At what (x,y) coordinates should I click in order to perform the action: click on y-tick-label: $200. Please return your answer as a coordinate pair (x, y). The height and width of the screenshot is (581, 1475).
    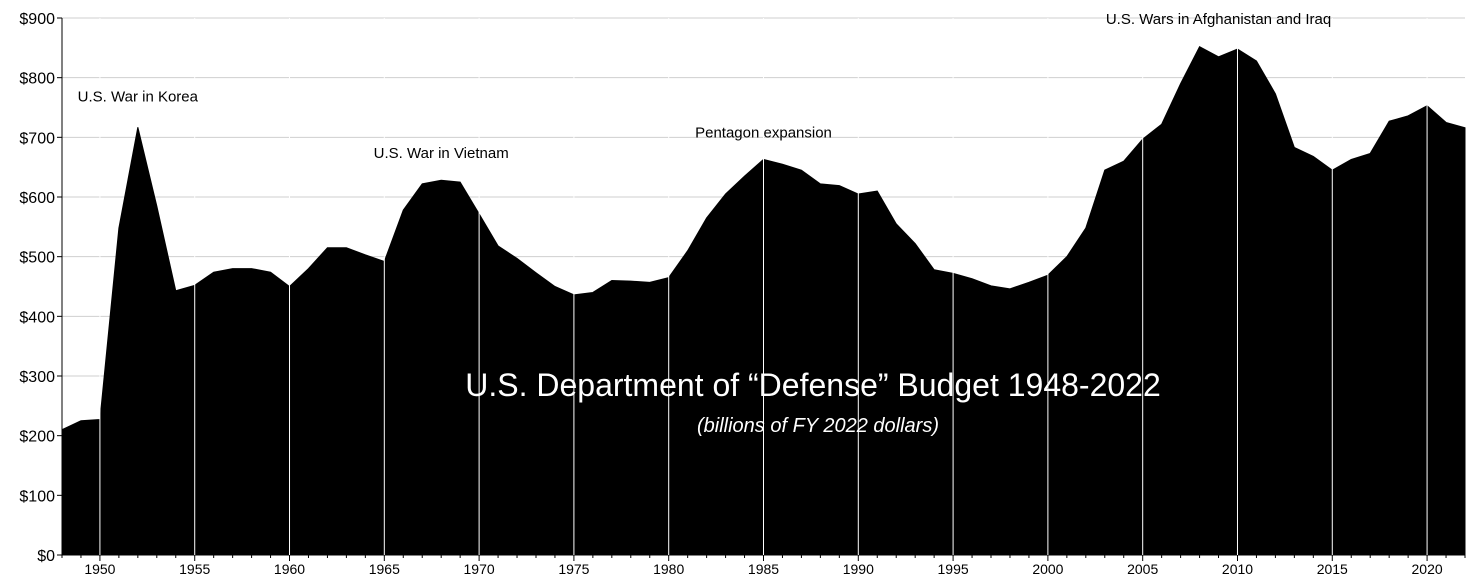
    Looking at the image, I should click on (37, 437).